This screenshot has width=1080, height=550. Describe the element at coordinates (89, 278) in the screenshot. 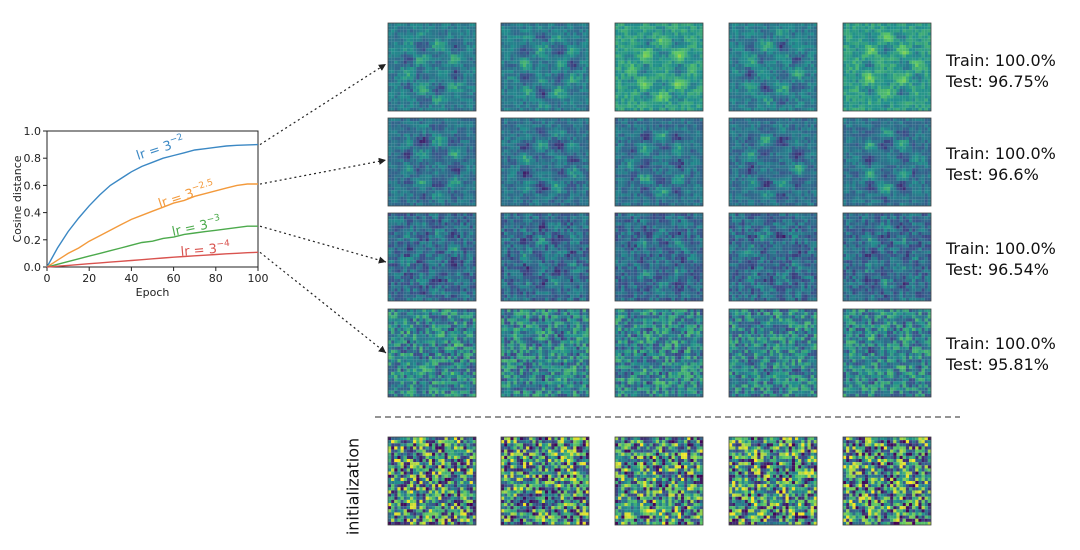

I see `x-tick-label: 20` at that location.